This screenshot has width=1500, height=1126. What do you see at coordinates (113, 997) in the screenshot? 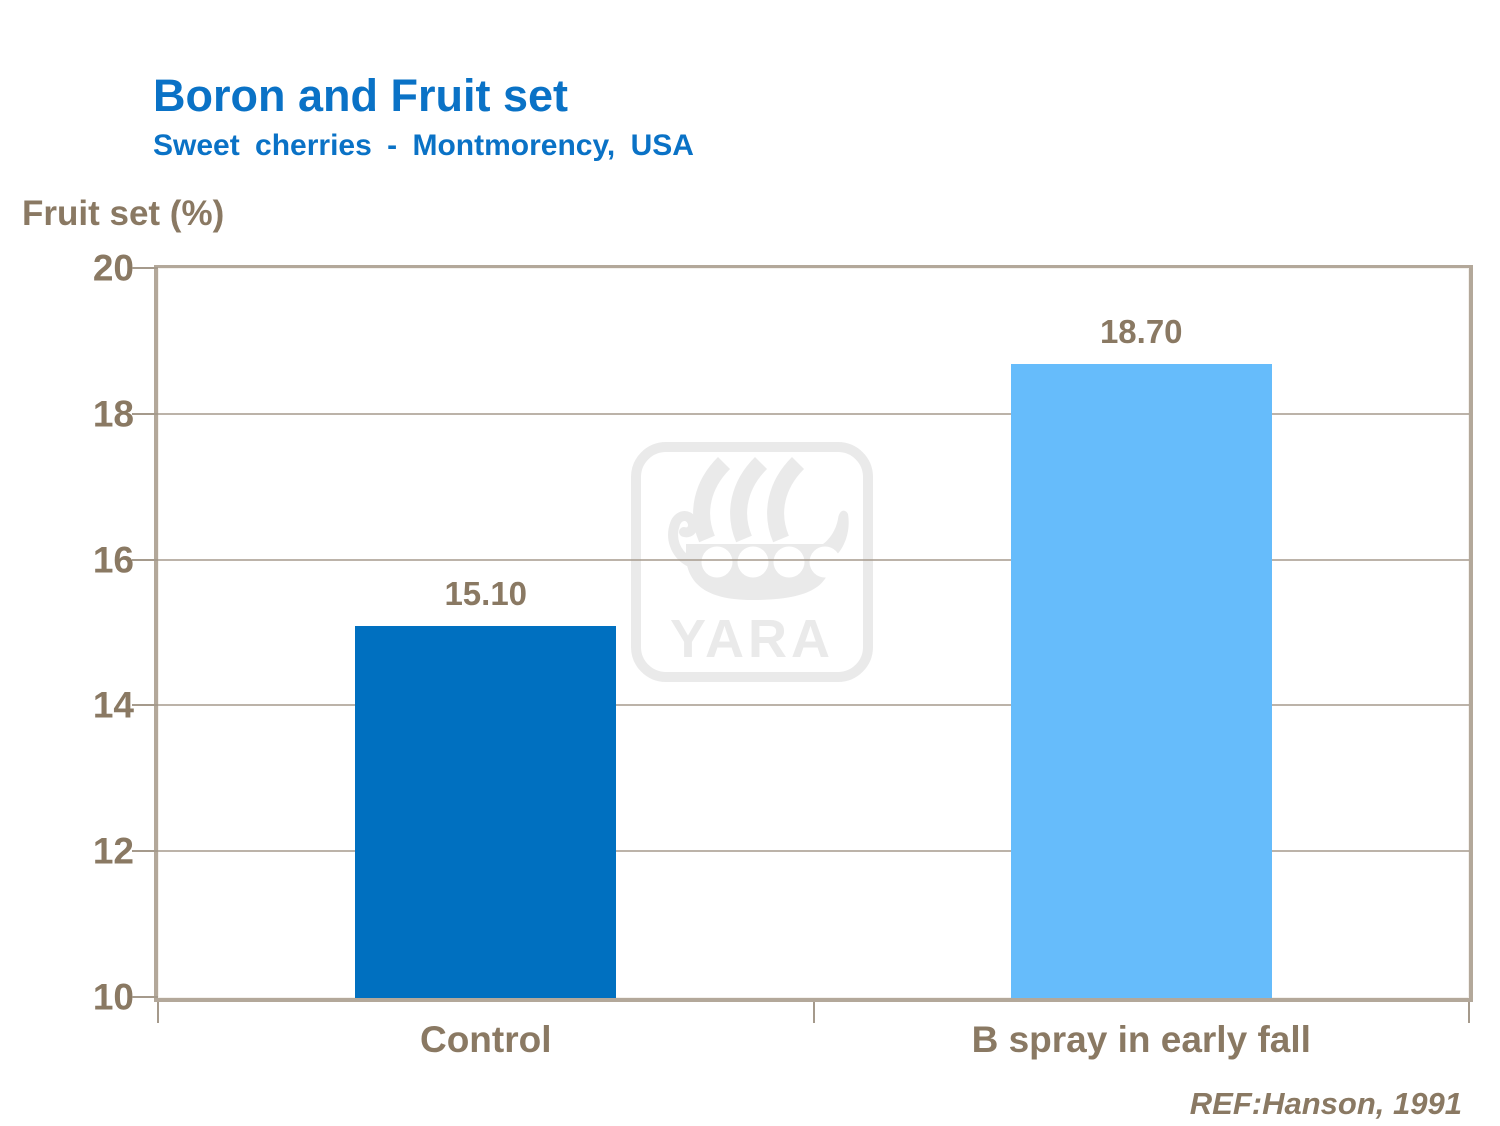
I see `y-tick-label-10: 10` at bounding box center [113, 997].